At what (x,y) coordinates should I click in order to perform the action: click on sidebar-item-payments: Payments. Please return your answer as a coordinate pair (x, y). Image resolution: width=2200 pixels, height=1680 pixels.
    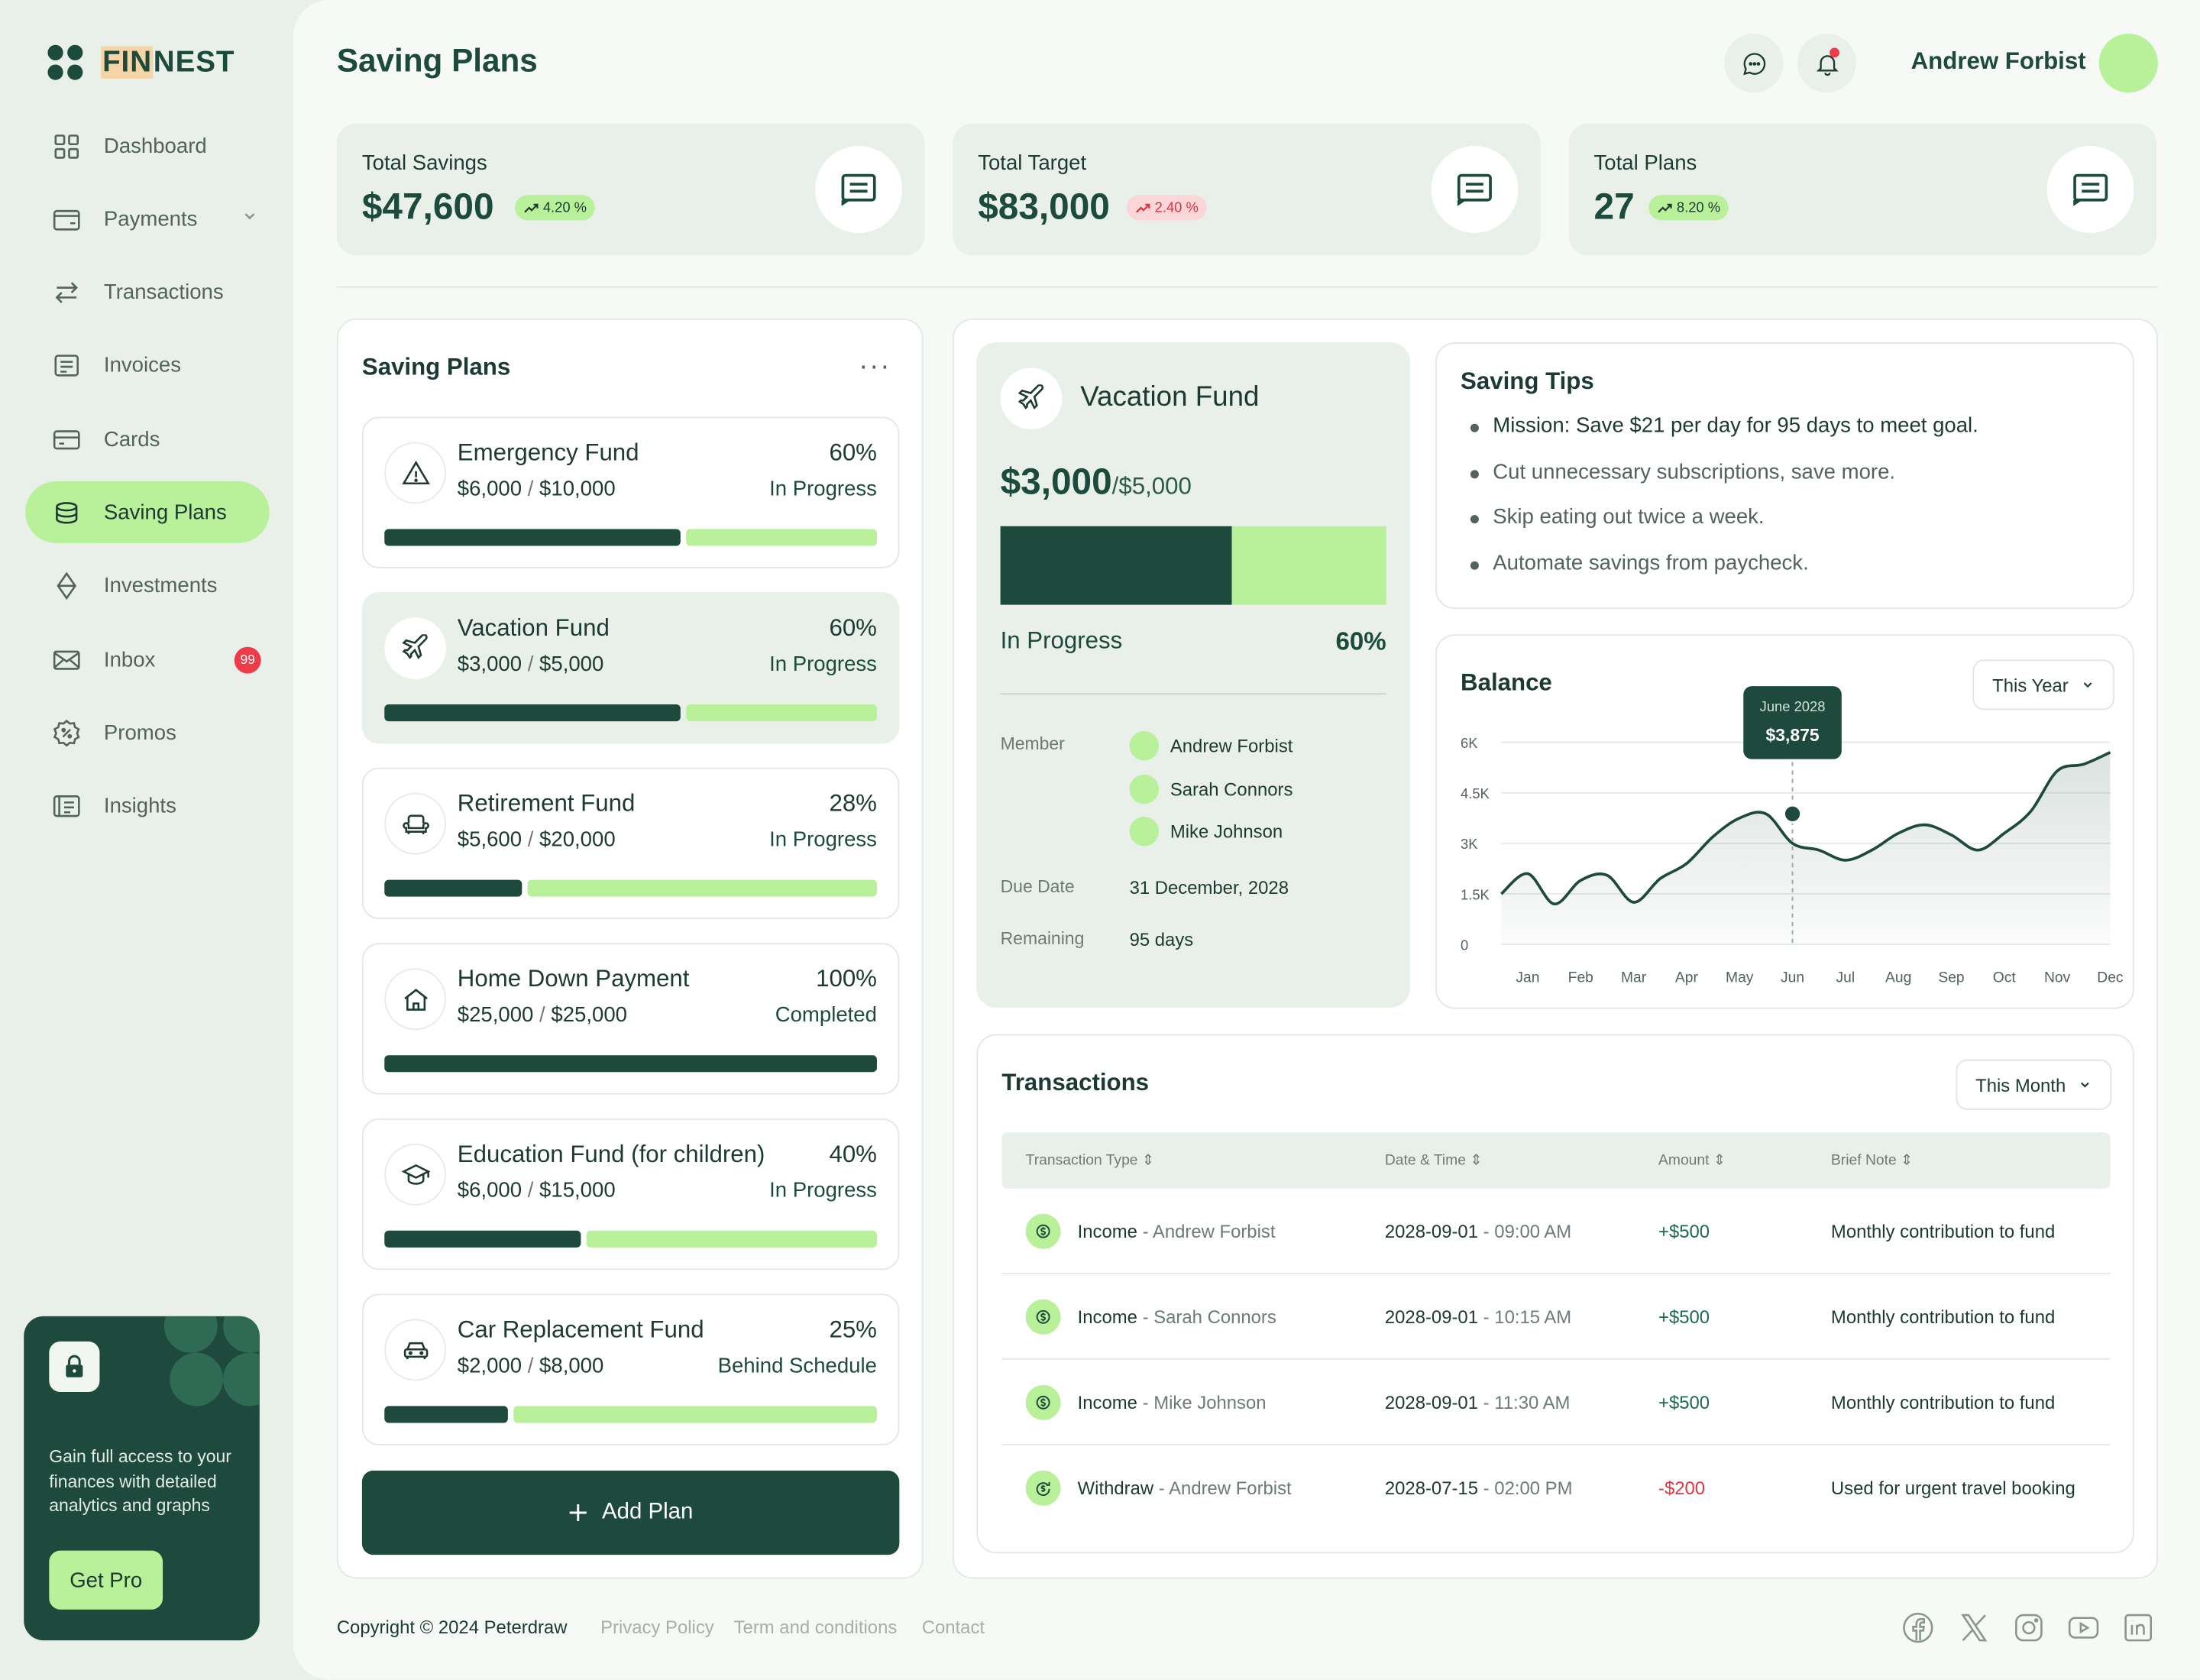
    Looking at the image, I should click on (147, 220).